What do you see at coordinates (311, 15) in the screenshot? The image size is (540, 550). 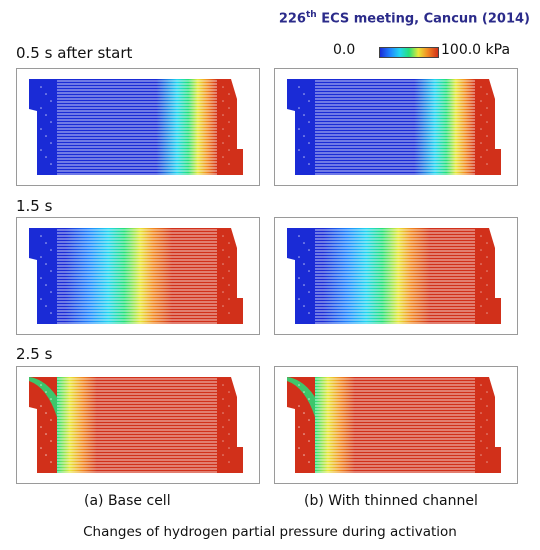 I see `conference-suffix: th` at bounding box center [311, 15].